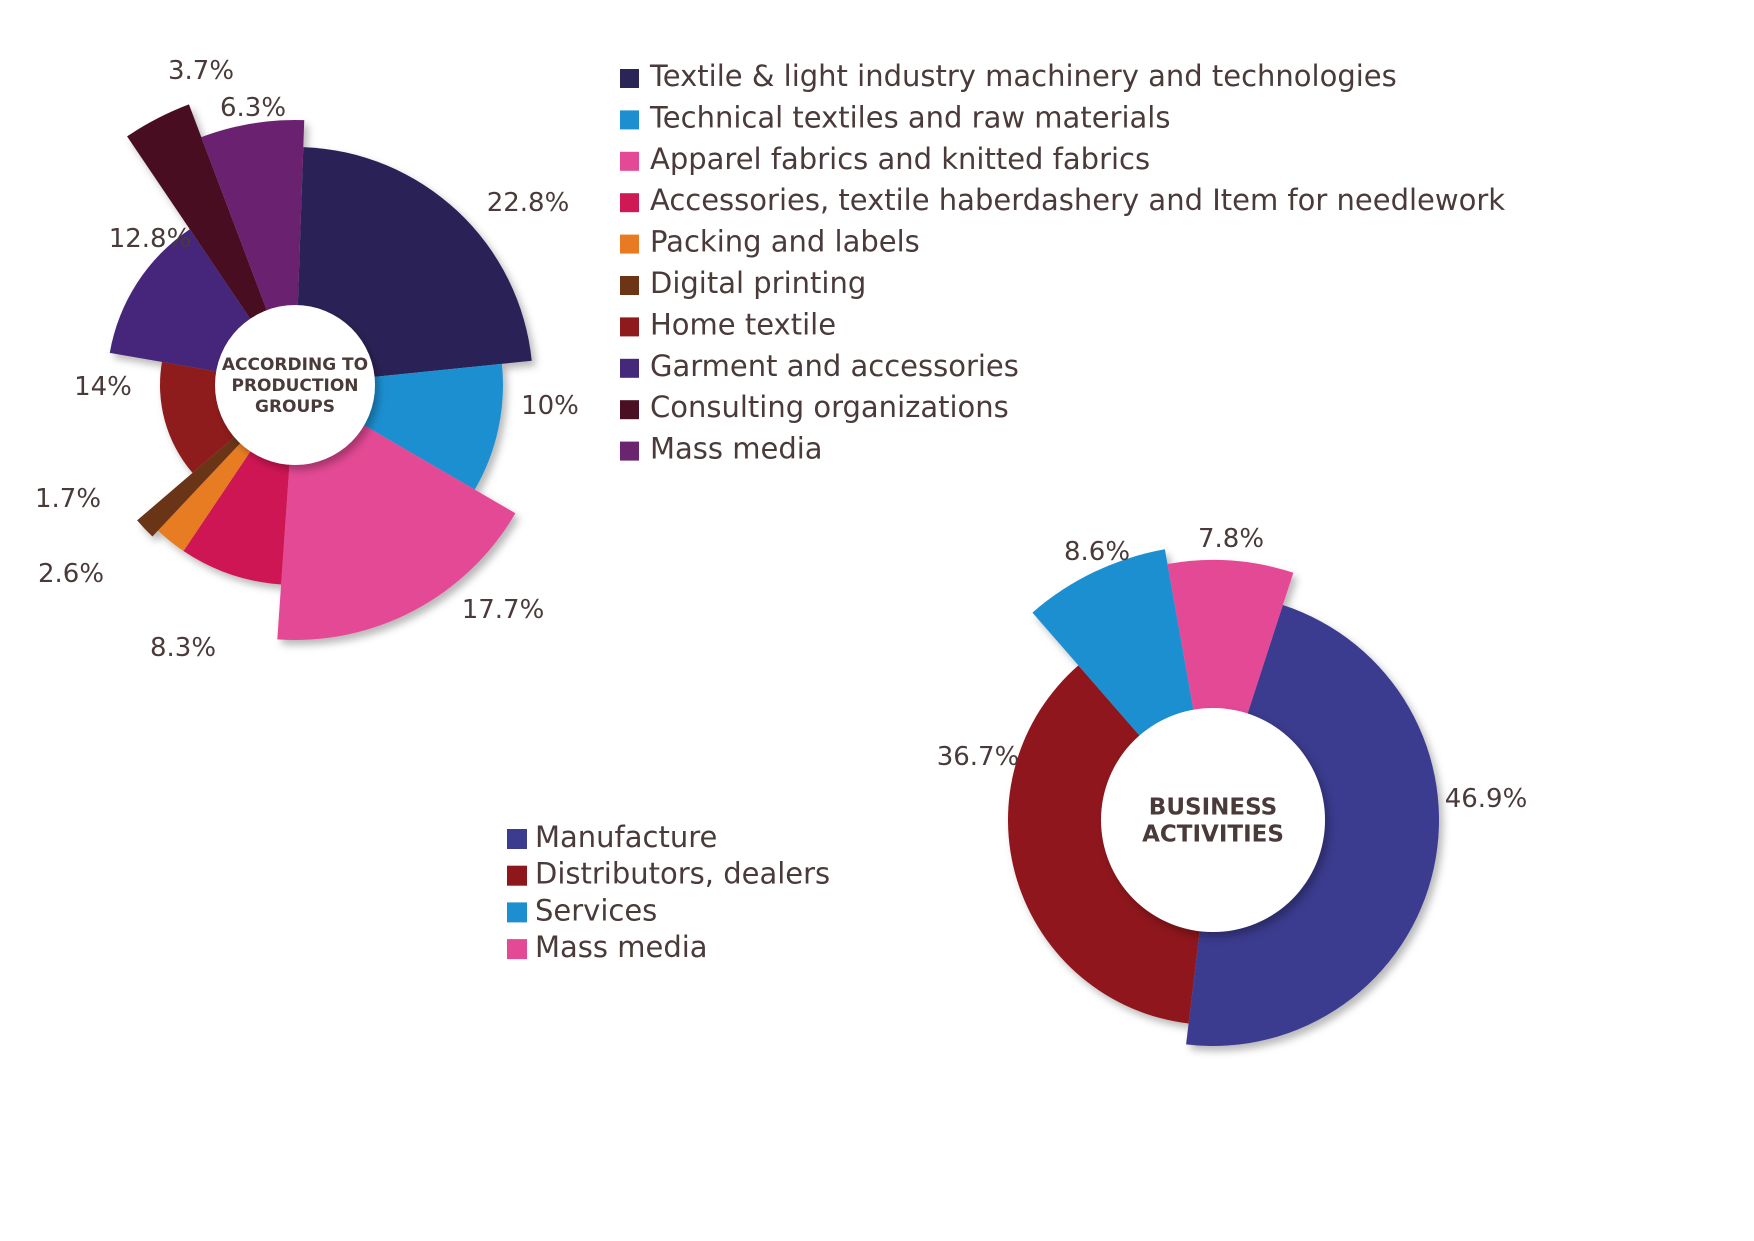  I want to click on legend-swatch-technical-textiles-and-raw-materials, so click(629, 120).